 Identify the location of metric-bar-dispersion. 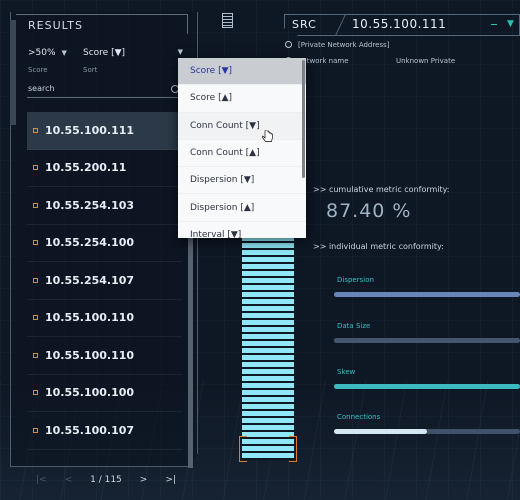
(427, 294).